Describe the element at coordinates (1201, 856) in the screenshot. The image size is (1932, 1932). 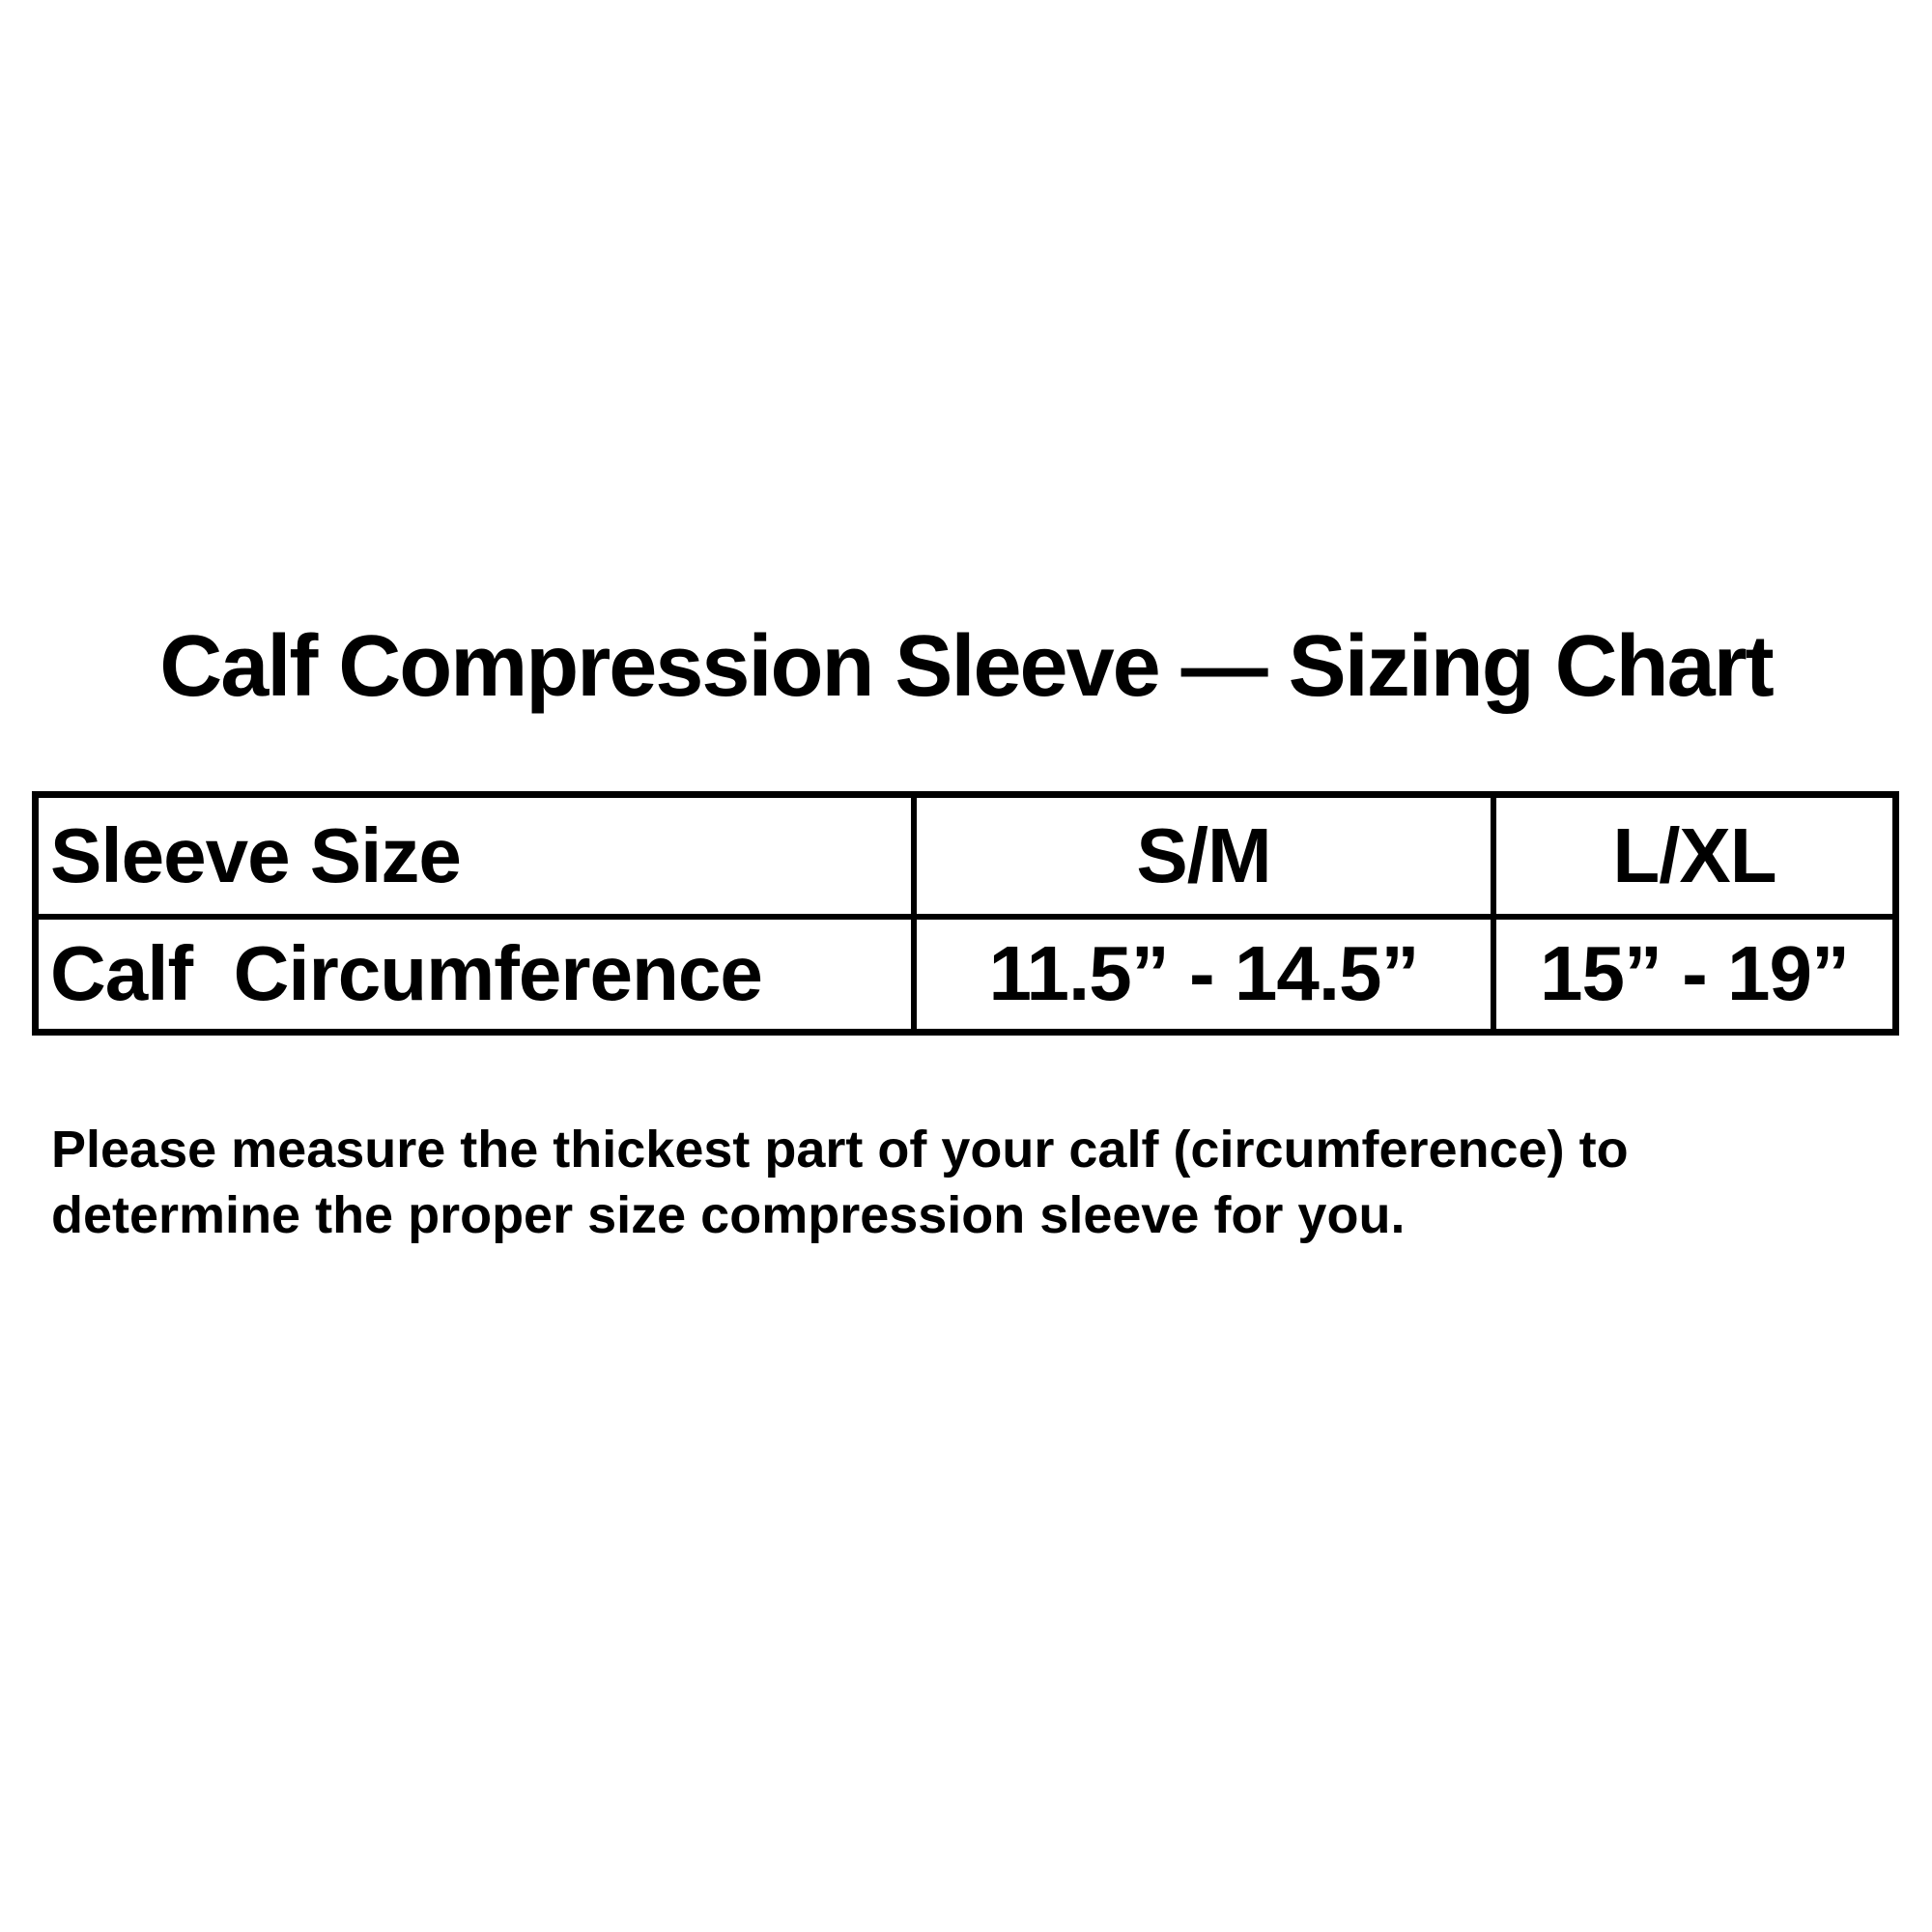
I see `size-sm-cell: S/M` at that location.